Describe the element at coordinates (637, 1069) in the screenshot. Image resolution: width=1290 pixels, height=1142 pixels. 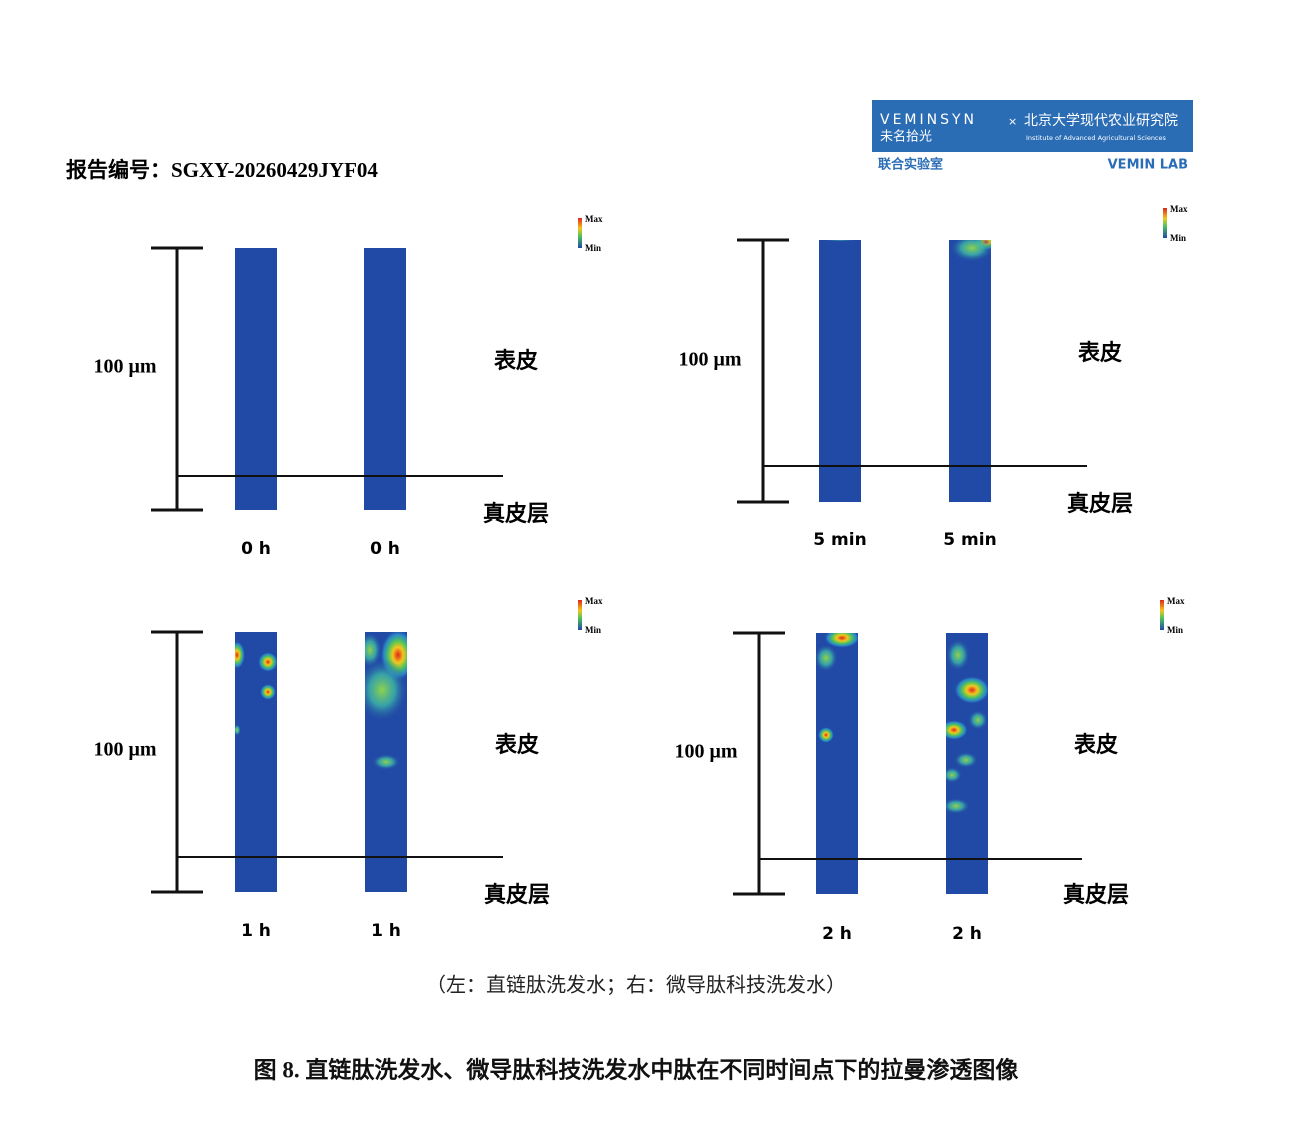
I see `figure-title: 图 8. 直链肽洗发水、微导肽科技洗发水中肽在不同时间点下的拉曼渗透图像` at that location.